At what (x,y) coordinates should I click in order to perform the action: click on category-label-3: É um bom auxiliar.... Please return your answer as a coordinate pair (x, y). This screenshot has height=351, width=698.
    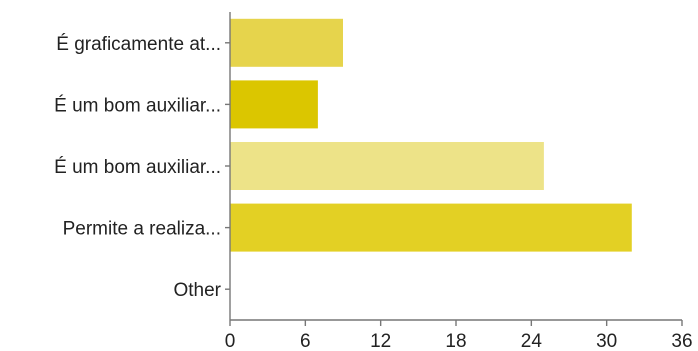
    Looking at the image, I should click on (137, 167).